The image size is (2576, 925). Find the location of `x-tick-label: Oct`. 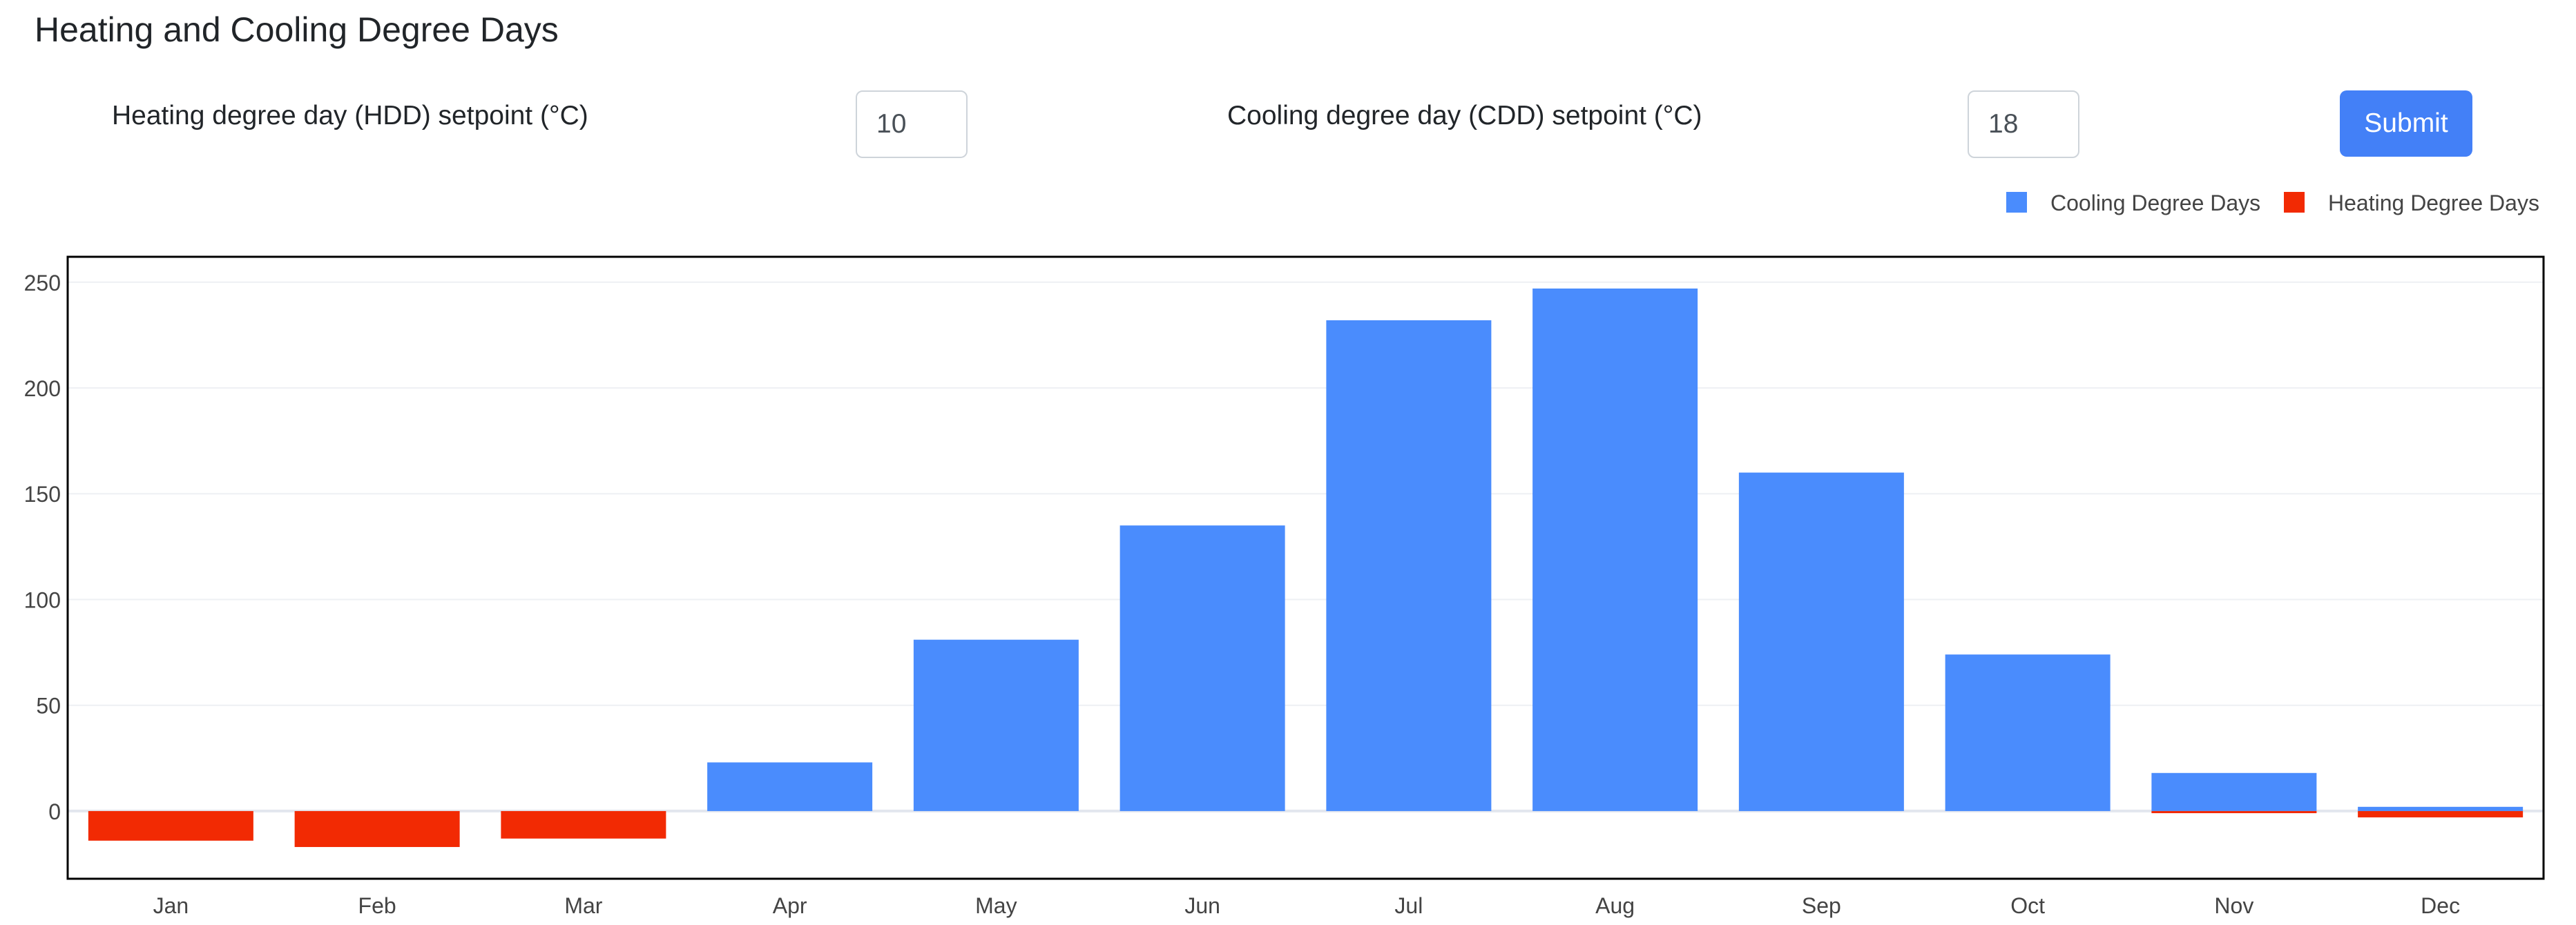

x-tick-label: Oct is located at coordinates (2027, 905).